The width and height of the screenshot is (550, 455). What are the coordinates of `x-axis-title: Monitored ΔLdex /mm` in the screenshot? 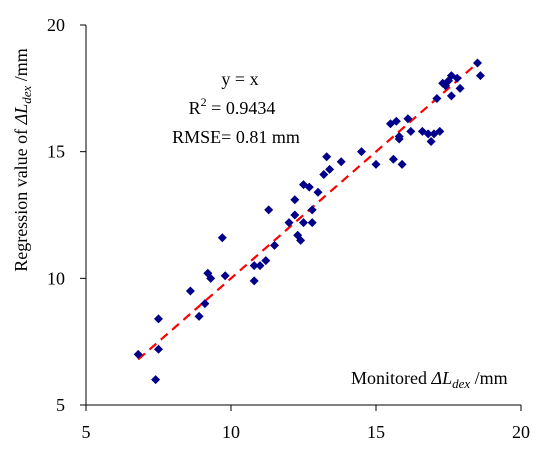 It's located at (429, 379).